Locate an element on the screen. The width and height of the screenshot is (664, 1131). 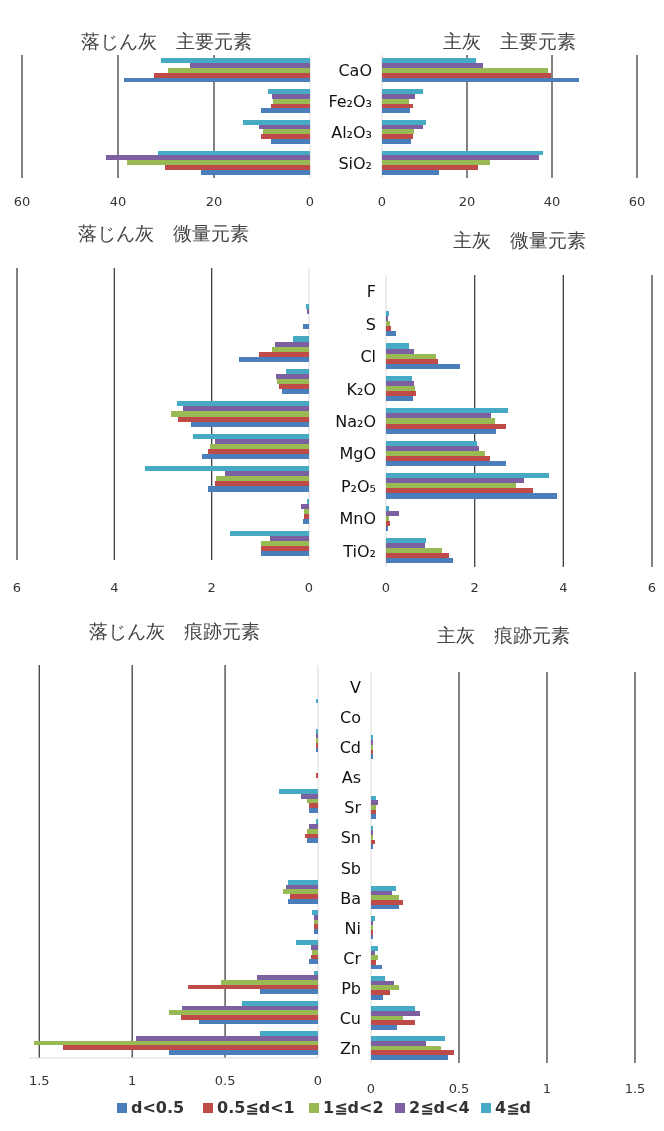
x-tick-label: 2 is located at coordinates (474, 587).